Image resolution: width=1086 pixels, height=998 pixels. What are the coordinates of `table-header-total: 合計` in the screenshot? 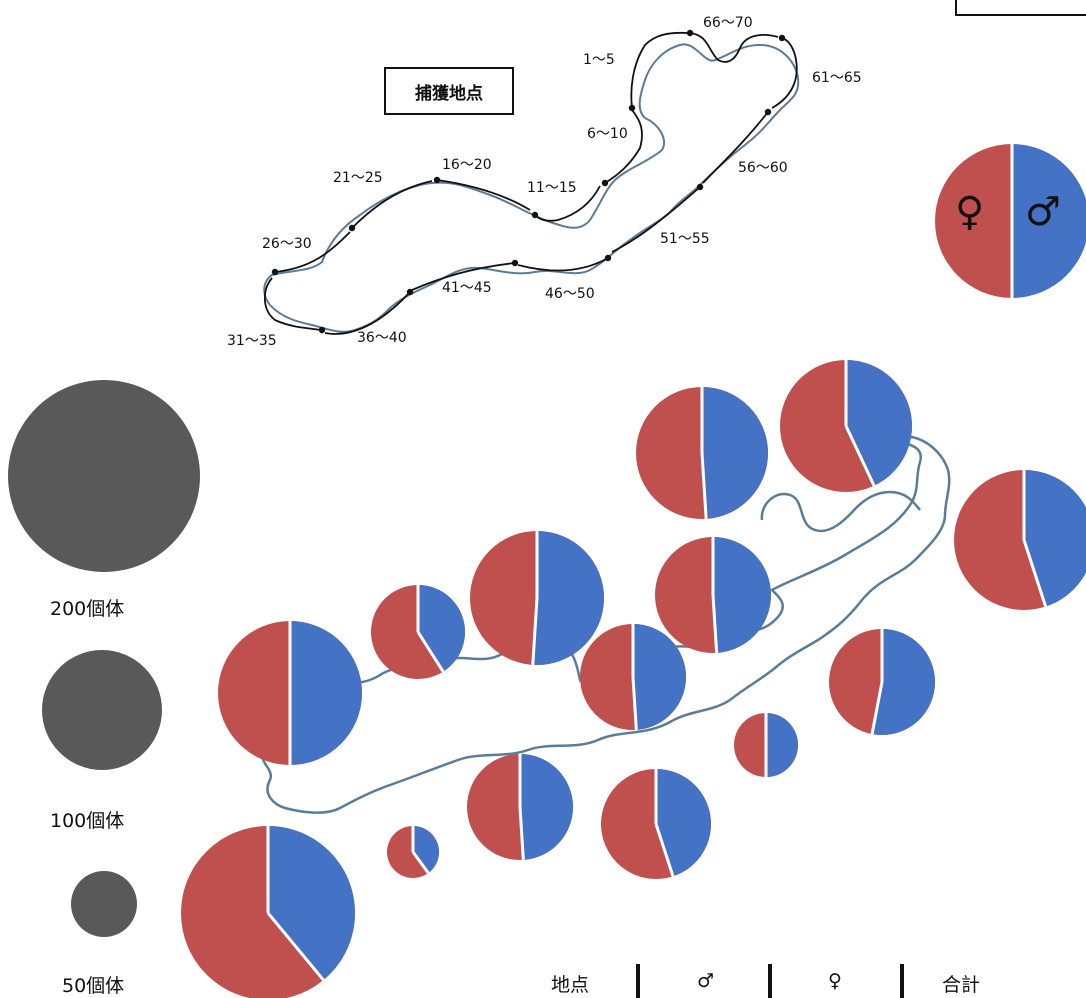 It's located at (961, 985).